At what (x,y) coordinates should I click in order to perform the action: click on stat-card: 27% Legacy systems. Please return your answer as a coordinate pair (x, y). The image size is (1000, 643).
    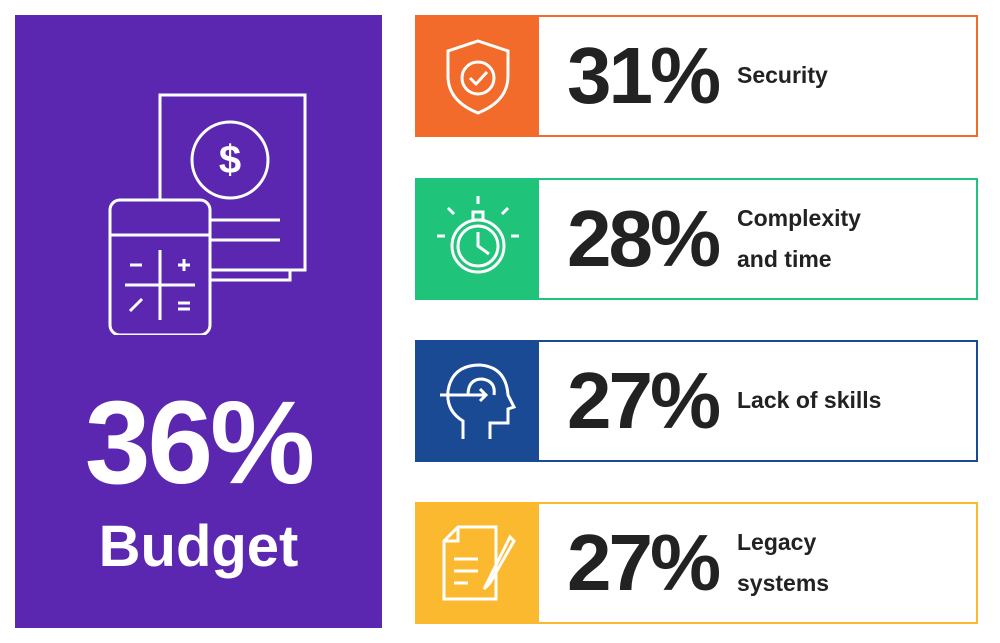
    Looking at the image, I should click on (696, 563).